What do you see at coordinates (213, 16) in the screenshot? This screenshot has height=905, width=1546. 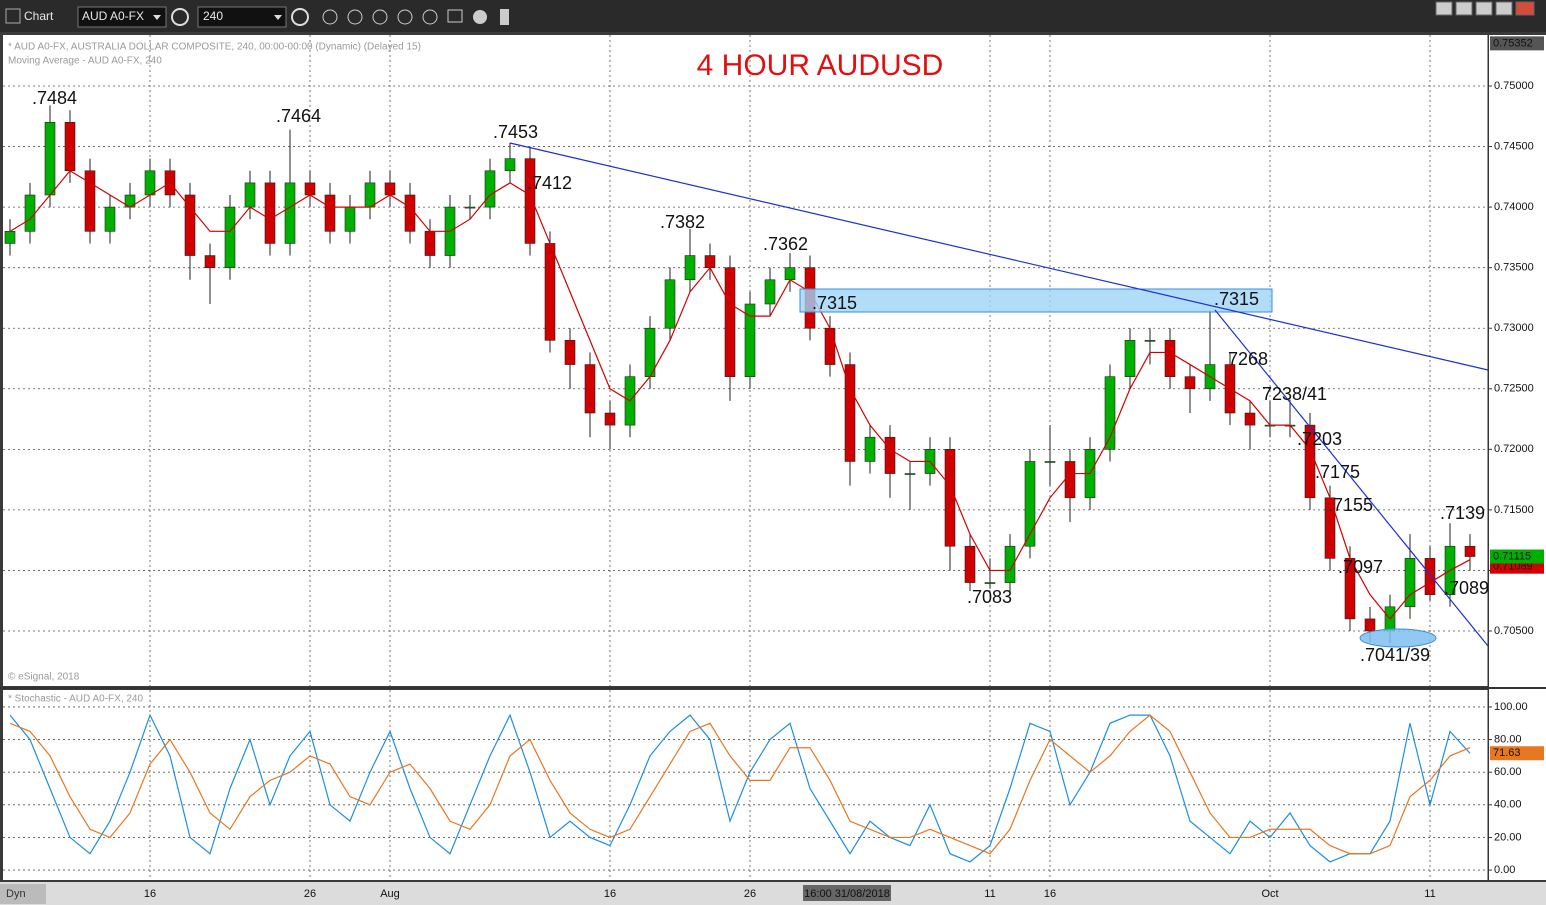 I see `interval: 240` at bounding box center [213, 16].